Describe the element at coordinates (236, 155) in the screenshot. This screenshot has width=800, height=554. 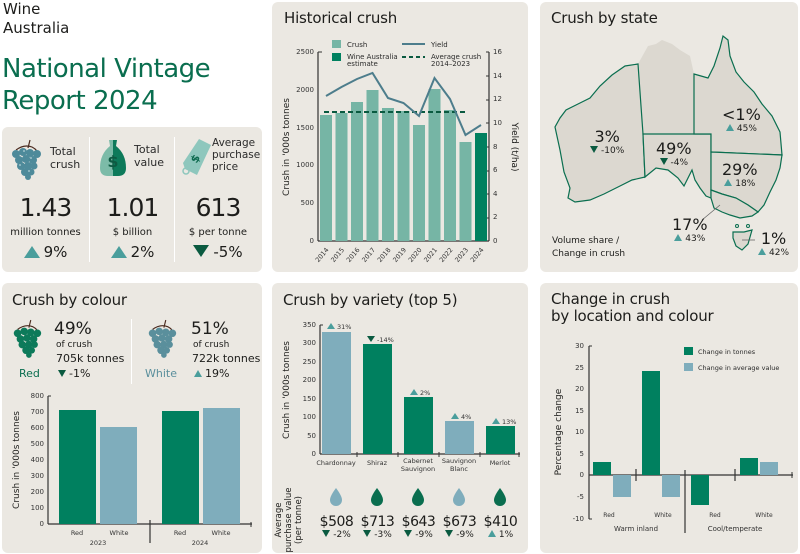
I see `stat-label-line: purchase` at that location.